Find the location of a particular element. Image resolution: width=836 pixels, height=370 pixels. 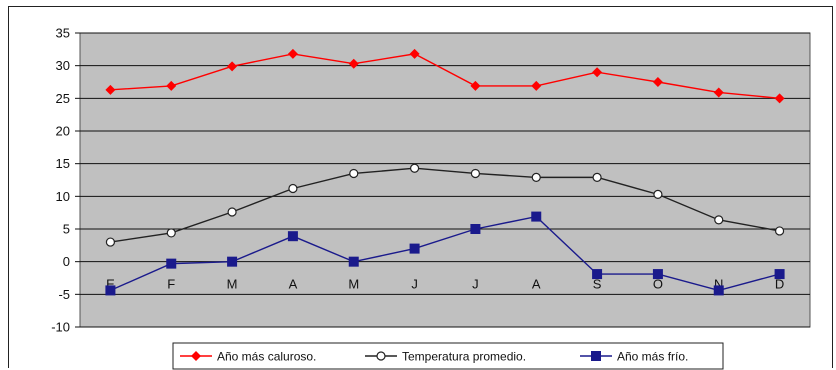

x-tick-label: E is located at coordinates (110, 284).